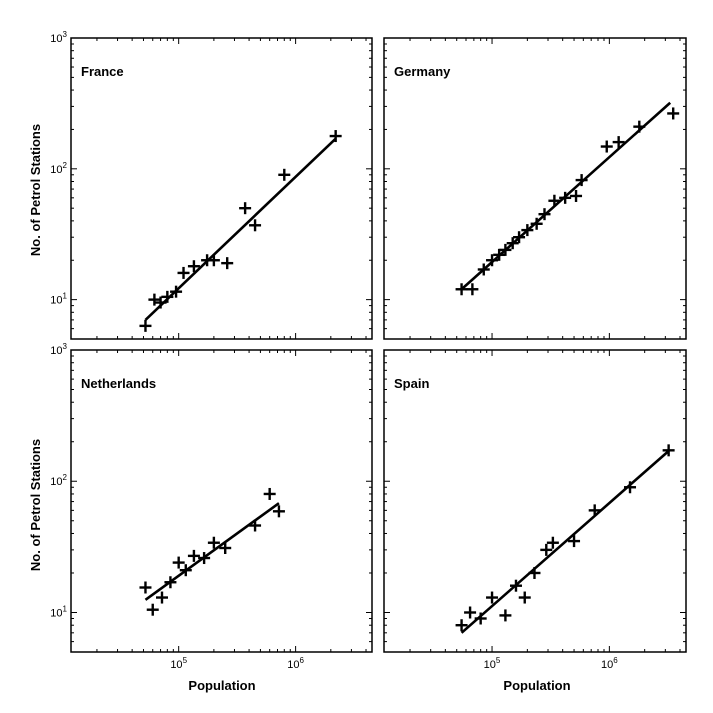 The width and height of the screenshot is (713, 713). I want to click on y-axis-label-bottom: No. of Petrol Stations, so click(35, 505).